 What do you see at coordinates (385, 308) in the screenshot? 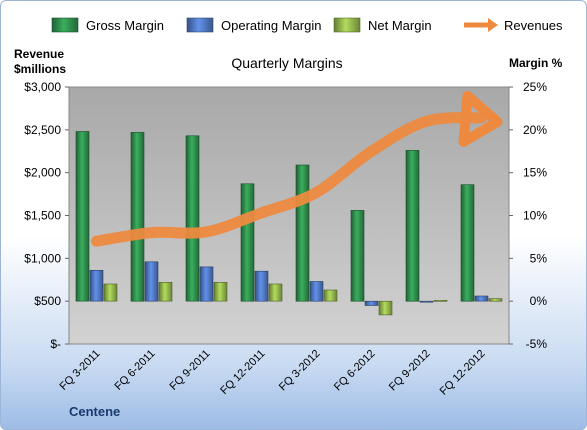
I see `bar-net-margin-fq-6-2012` at bounding box center [385, 308].